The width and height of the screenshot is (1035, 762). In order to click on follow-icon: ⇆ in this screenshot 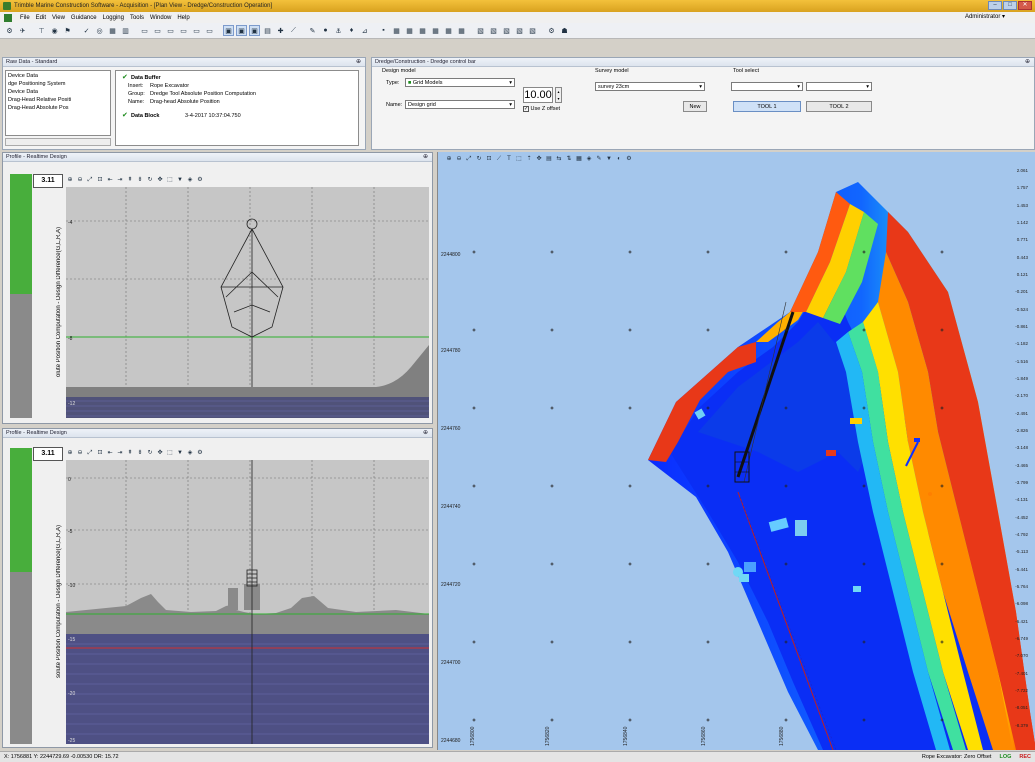, I will do `click(559, 159)`.